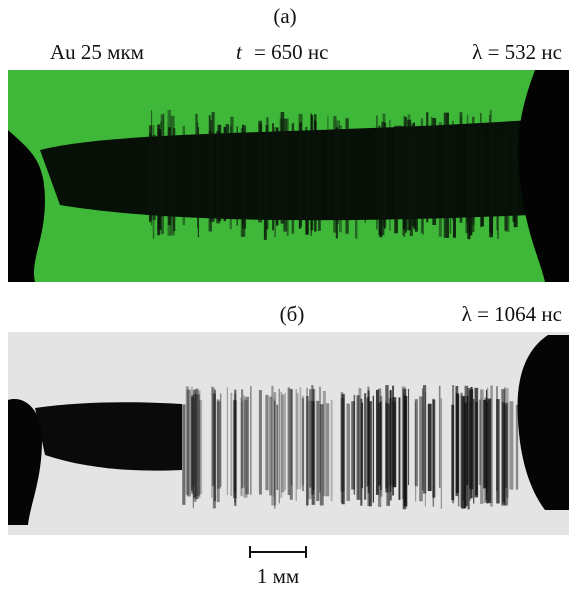 The image size is (569, 590). I want to click on time-caption: = 650 нс, so click(291, 52).